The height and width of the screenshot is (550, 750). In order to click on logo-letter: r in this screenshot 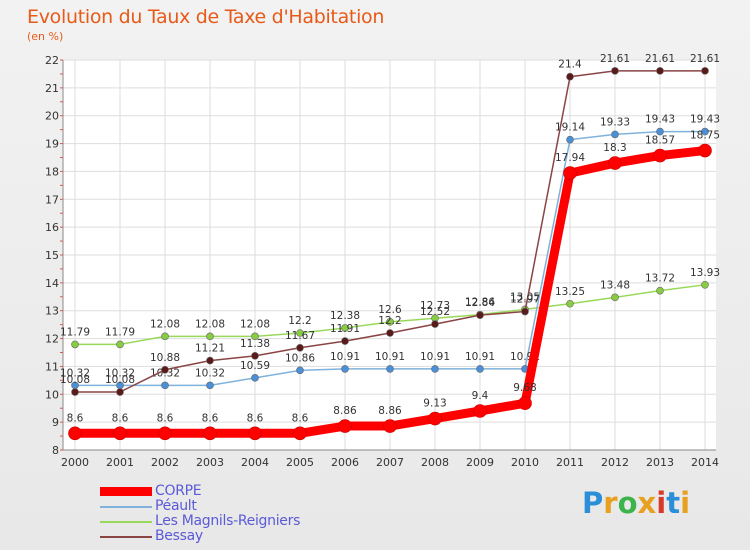, I will do `click(610, 503)`.